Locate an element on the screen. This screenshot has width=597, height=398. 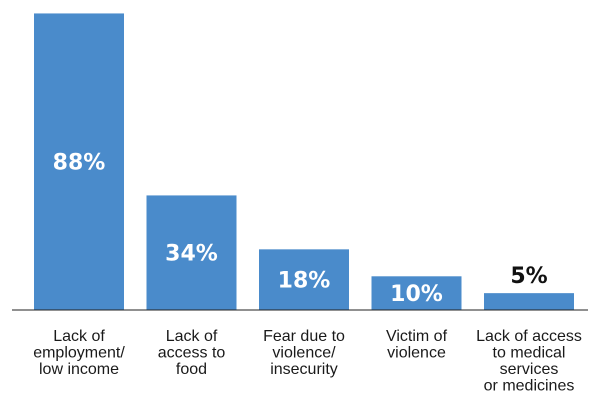
category-label-line: Lack of access is located at coordinates (529, 336).